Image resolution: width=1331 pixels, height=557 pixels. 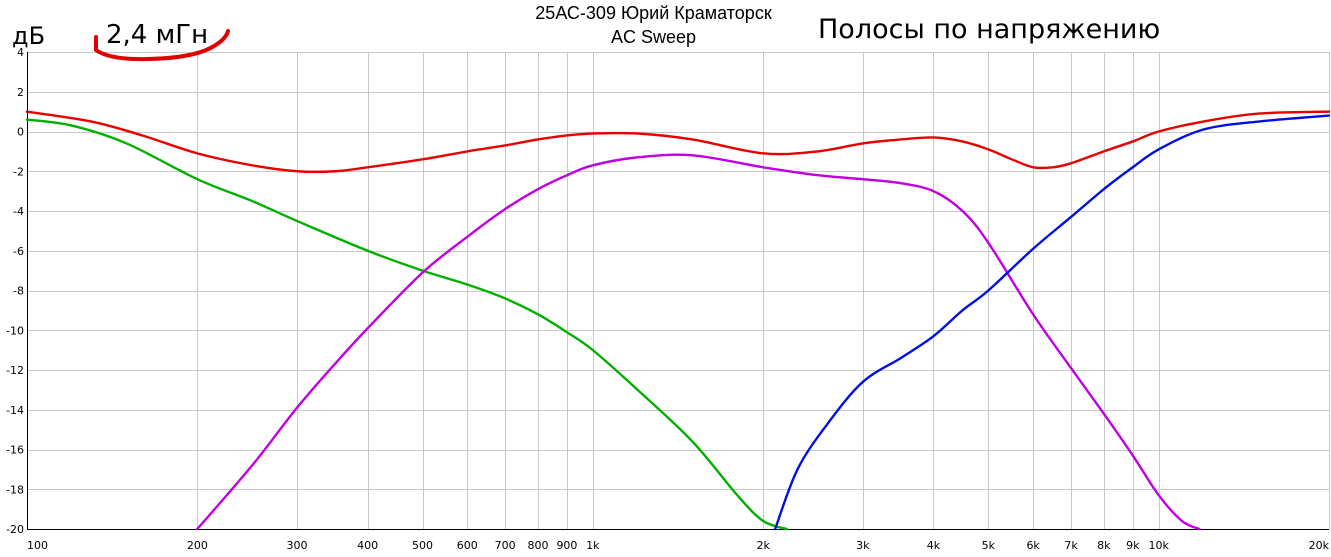 What do you see at coordinates (1033, 545) in the screenshot?
I see `x-tick-label: 6k` at bounding box center [1033, 545].